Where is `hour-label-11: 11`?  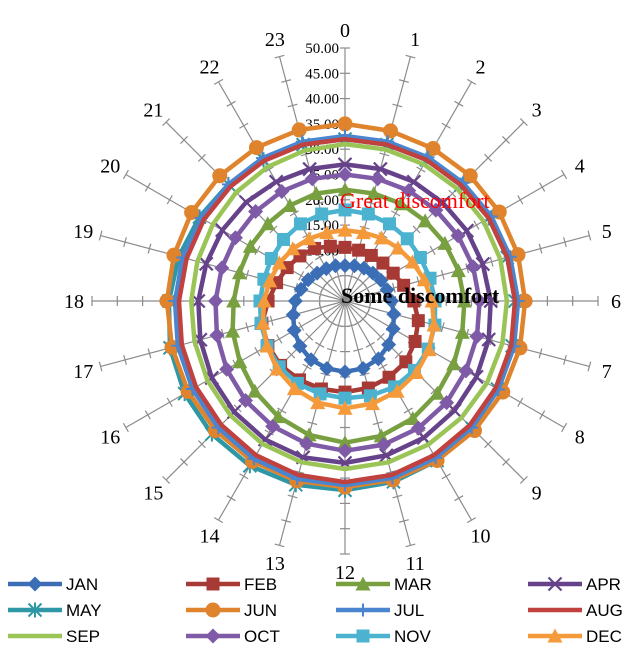
hour-label-11: 11 is located at coordinates (415, 564).